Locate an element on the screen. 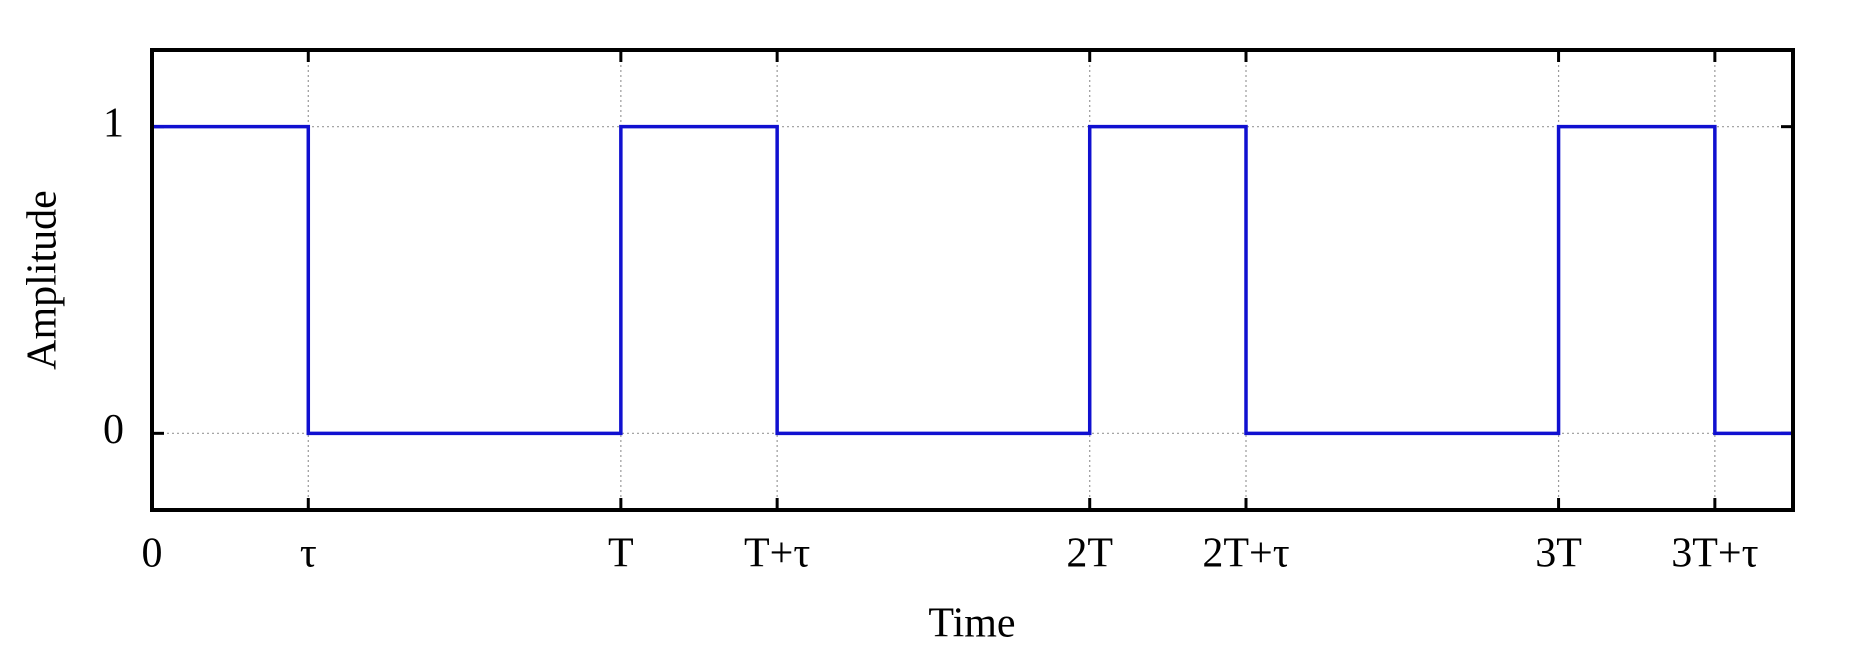 The image size is (1867, 651). y-tick-label: 0 is located at coordinates (113, 430).